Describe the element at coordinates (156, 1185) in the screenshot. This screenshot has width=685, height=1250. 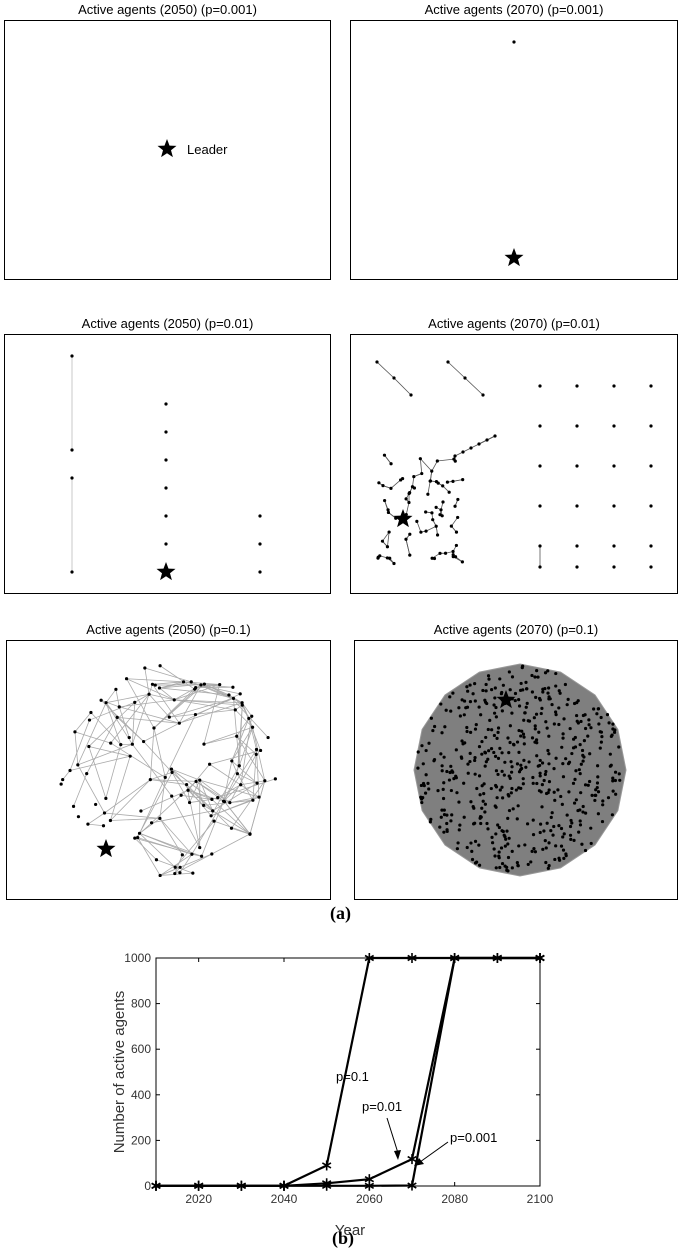
I see `data-point` at that location.